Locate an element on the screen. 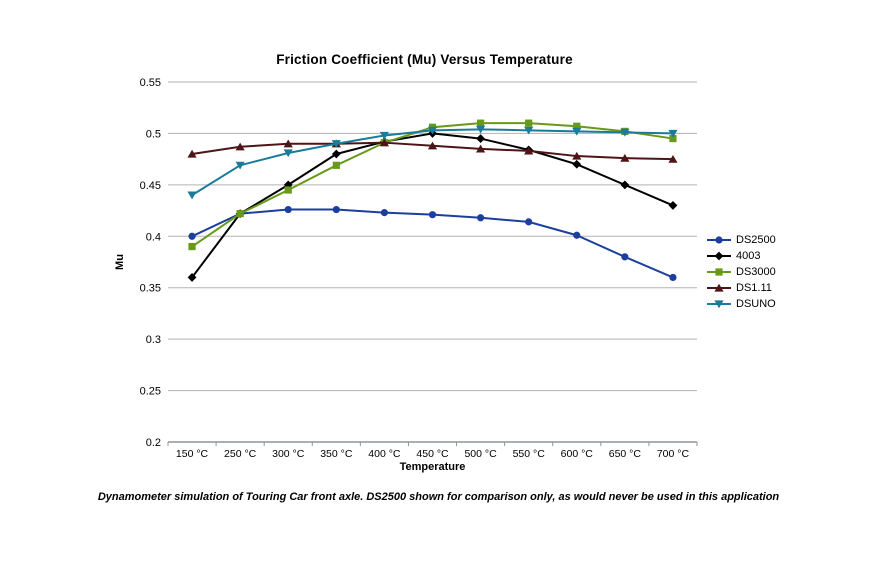 Image resolution: width=877 pixels, height=573 pixels. legend-item-4003: 4003 is located at coordinates (741, 256).